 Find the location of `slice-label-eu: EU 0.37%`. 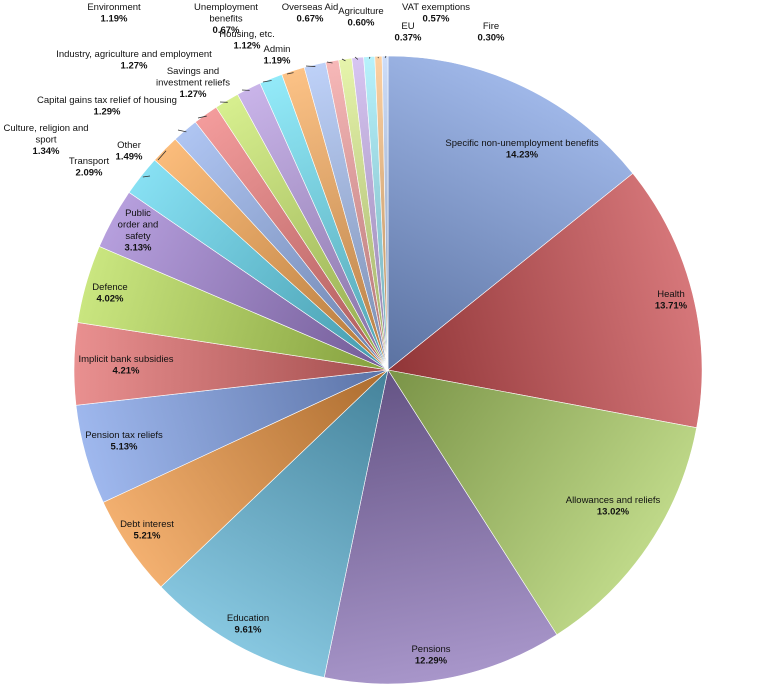

slice-label-eu: EU 0.37% is located at coordinates (408, 32).